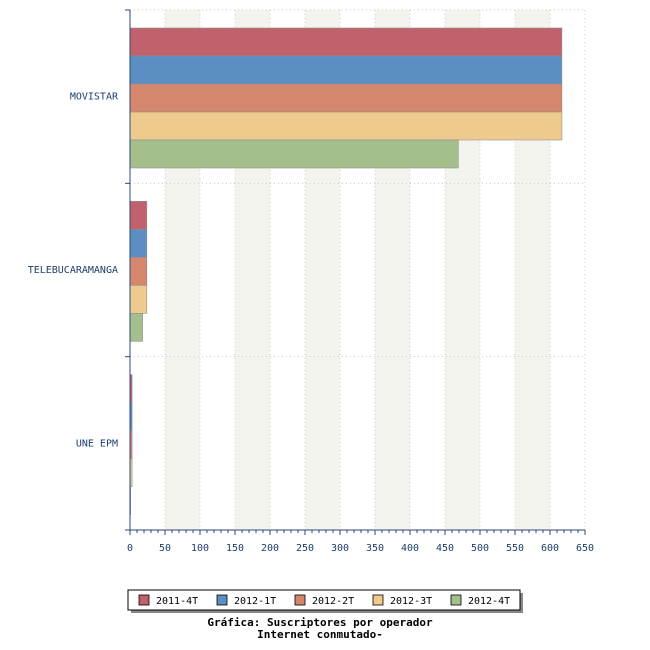 This screenshot has height=650, width=650. Describe the element at coordinates (410, 548) in the screenshot. I see `x-tick-label: 400` at that location.